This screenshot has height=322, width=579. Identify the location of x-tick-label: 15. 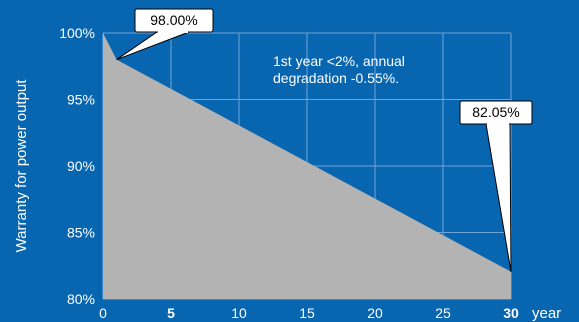
(307, 313).